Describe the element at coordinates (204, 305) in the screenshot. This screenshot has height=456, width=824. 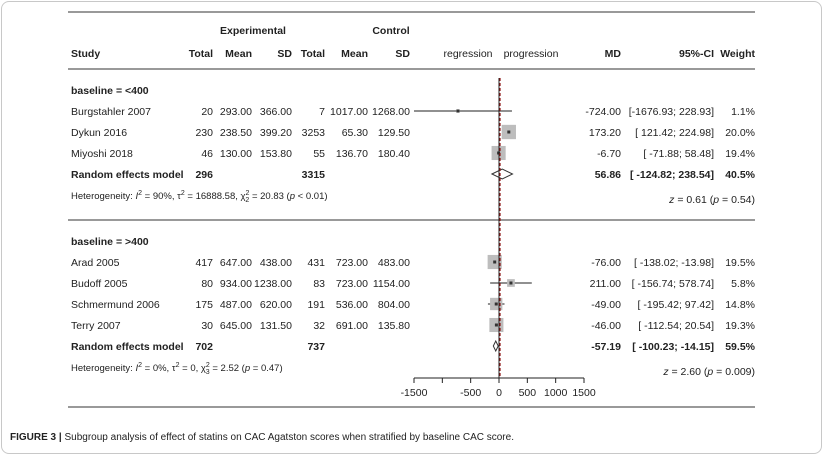
I see `study-e-total: 175` at that location.